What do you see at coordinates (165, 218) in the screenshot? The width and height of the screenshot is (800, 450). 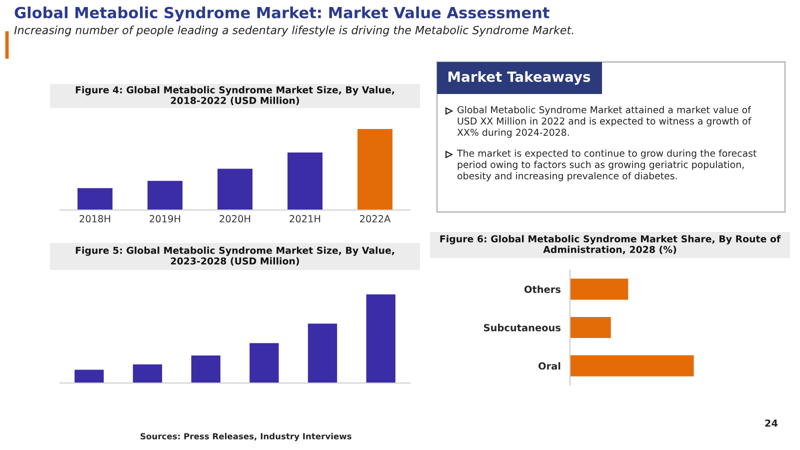 I see `x-tick-label: 2019H` at bounding box center [165, 218].